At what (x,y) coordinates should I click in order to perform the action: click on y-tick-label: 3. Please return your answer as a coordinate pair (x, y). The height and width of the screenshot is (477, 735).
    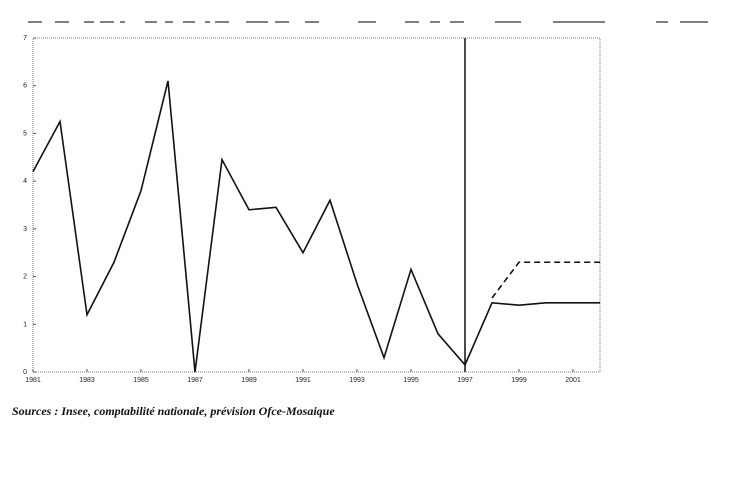
    Looking at the image, I should click on (25, 229).